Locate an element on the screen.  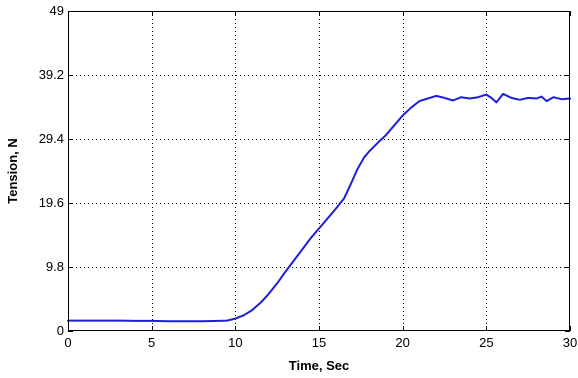
y-tick-label: 49 is located at coordinates (57, 10).